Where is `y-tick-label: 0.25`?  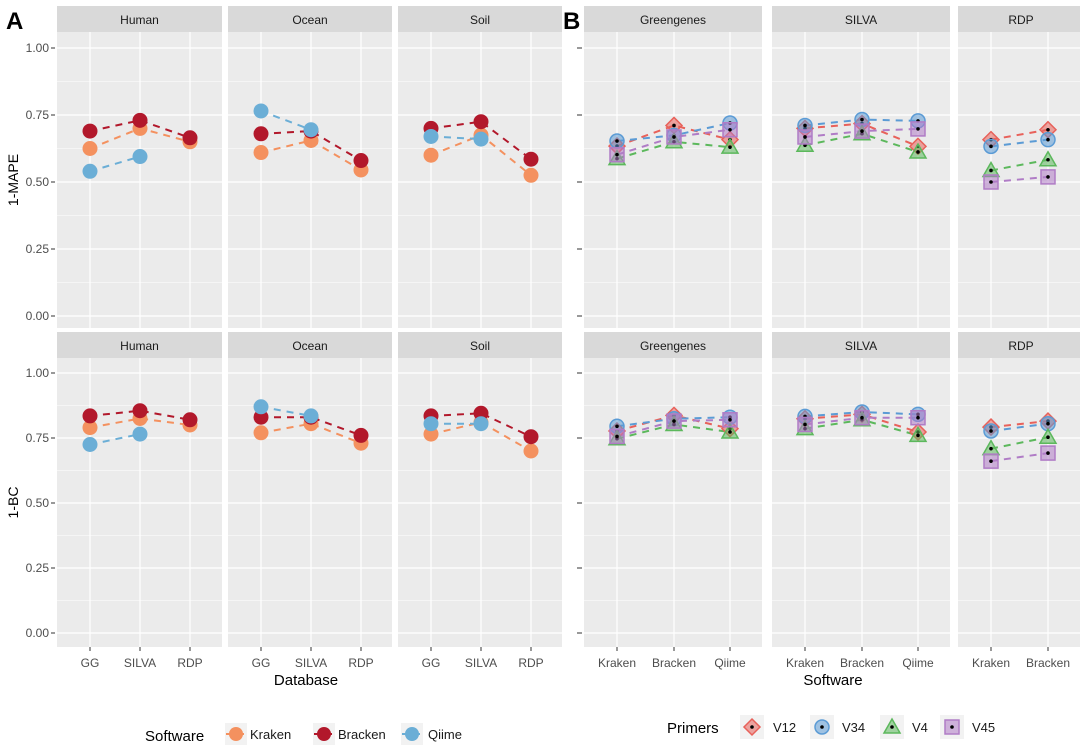
y-tick-label: 0.25 is located at coordinates (38, 568).